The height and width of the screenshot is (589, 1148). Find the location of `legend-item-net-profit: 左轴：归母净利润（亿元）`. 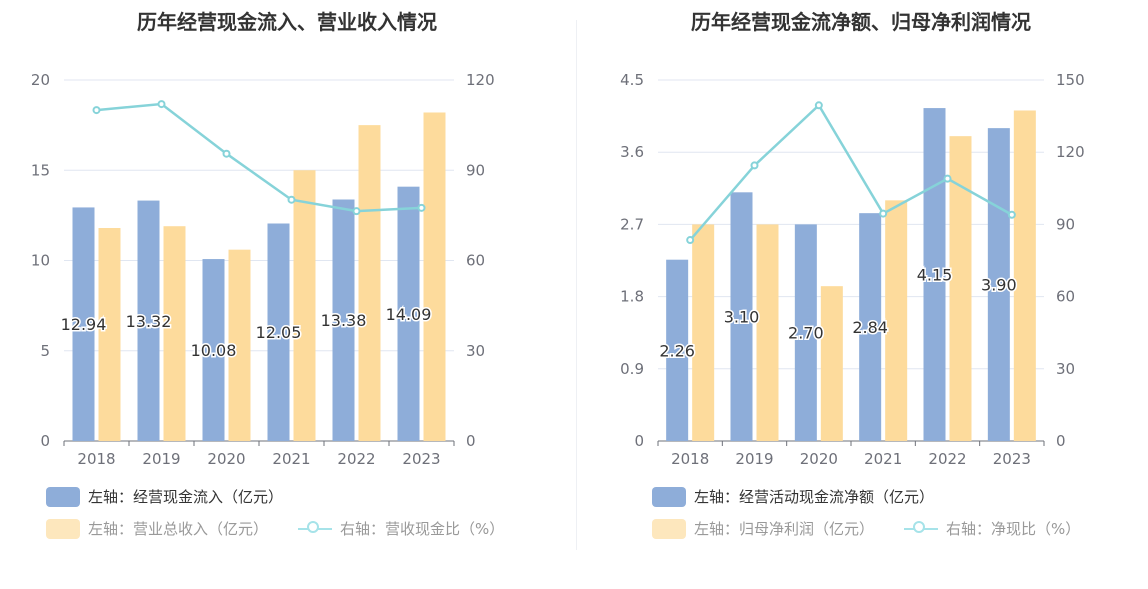

legend-item-net-profit: 左轴：归母净利润（亿元） is located at coordinates (763, 528).